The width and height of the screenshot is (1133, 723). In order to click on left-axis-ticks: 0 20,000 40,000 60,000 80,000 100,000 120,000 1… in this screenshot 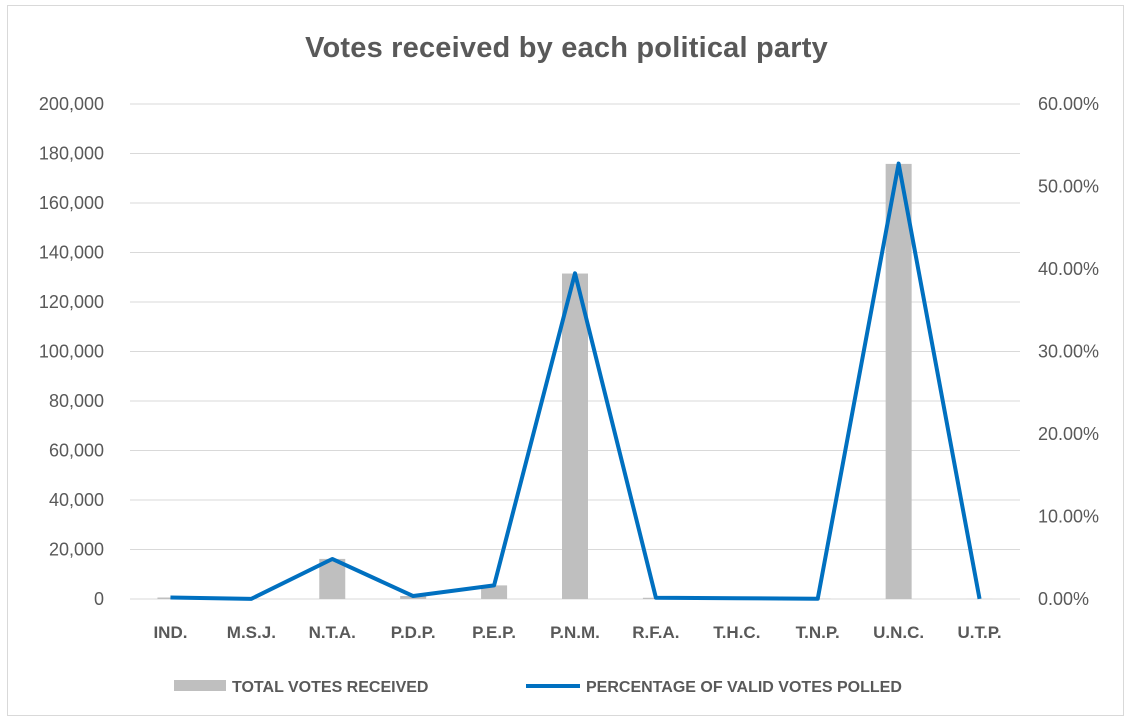, I will do `click(71, 351)`.